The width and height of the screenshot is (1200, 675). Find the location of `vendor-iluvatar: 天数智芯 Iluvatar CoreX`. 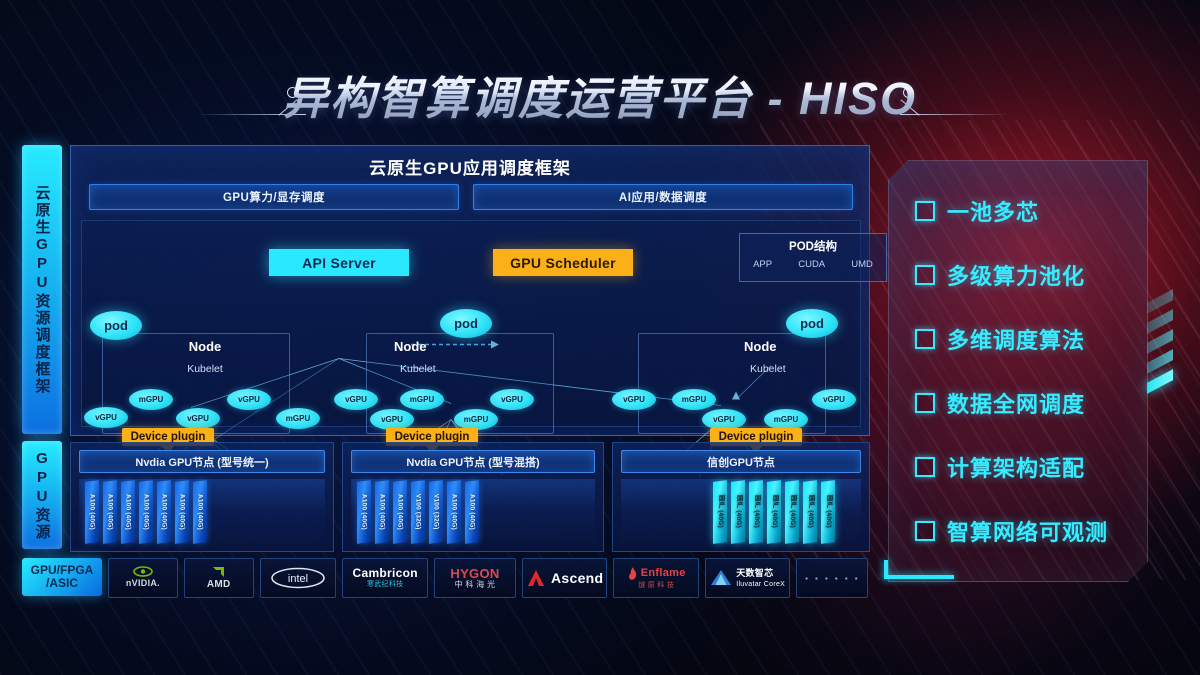

vendor-iluvatar: 天数智芯 Iluvatar CoreX is located at coordinates (747, 578).